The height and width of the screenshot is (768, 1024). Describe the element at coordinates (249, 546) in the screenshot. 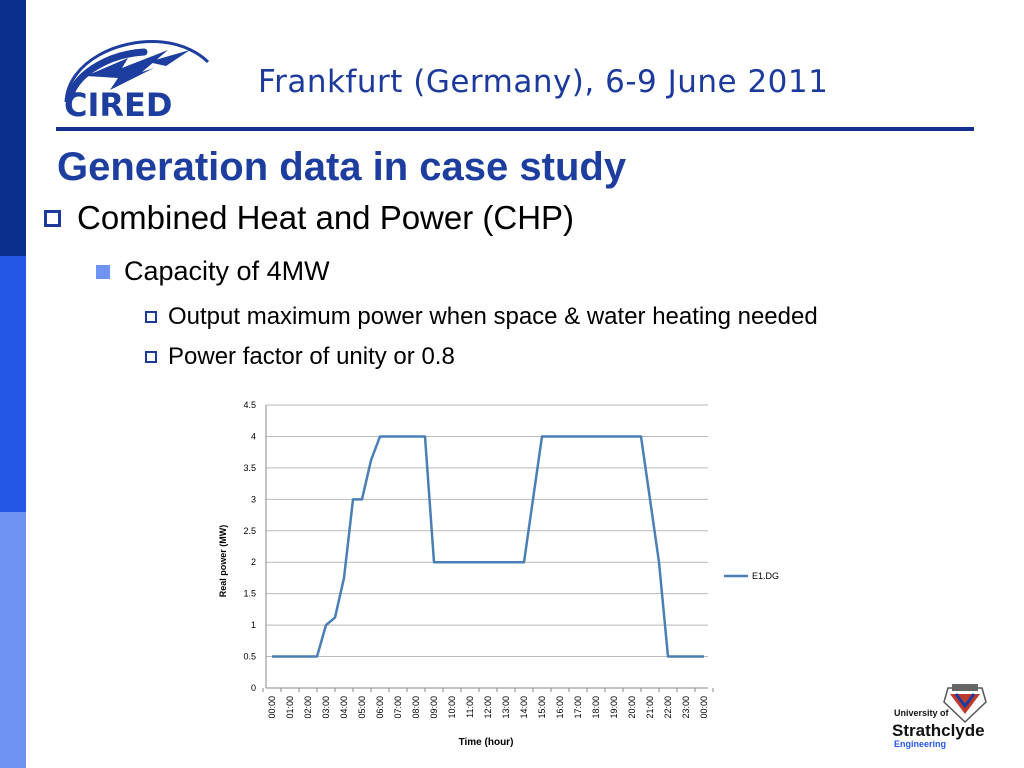

I see `y-tick-labels: 0 0.5 1 1.5 2 2.5 3 3.5 4 4.5` at that location.